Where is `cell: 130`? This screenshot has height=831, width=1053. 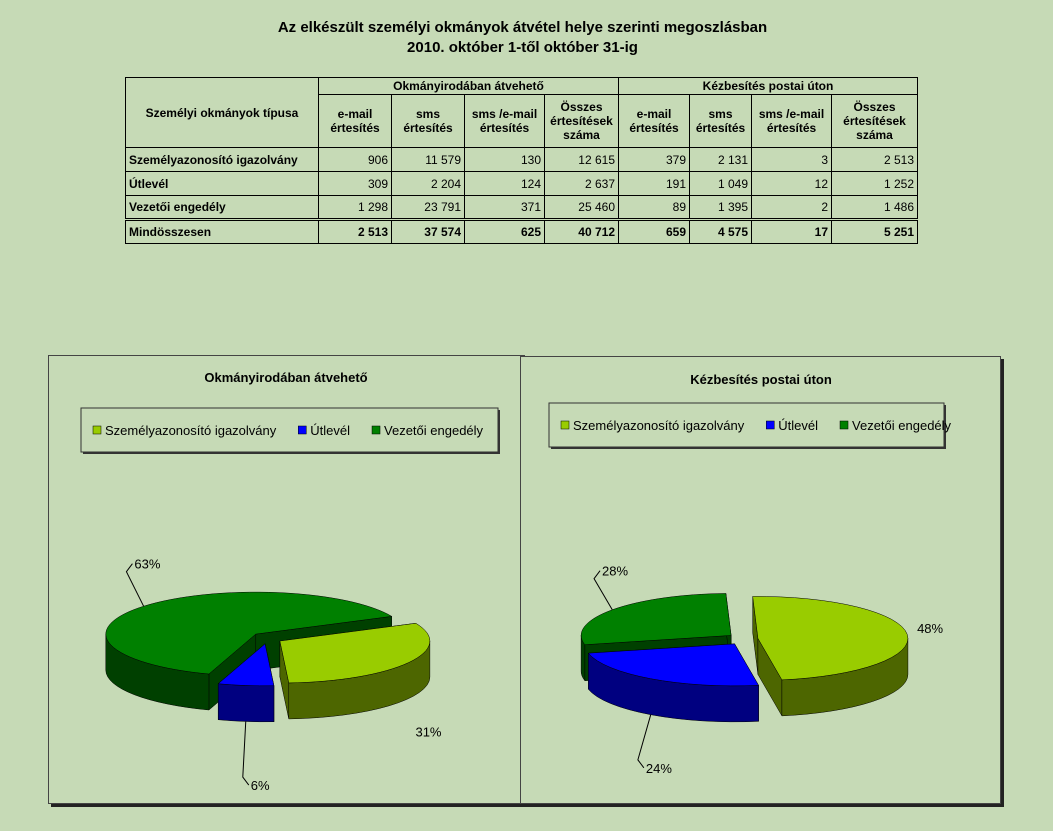
cell: 130 is located at coordinates (504, 159).